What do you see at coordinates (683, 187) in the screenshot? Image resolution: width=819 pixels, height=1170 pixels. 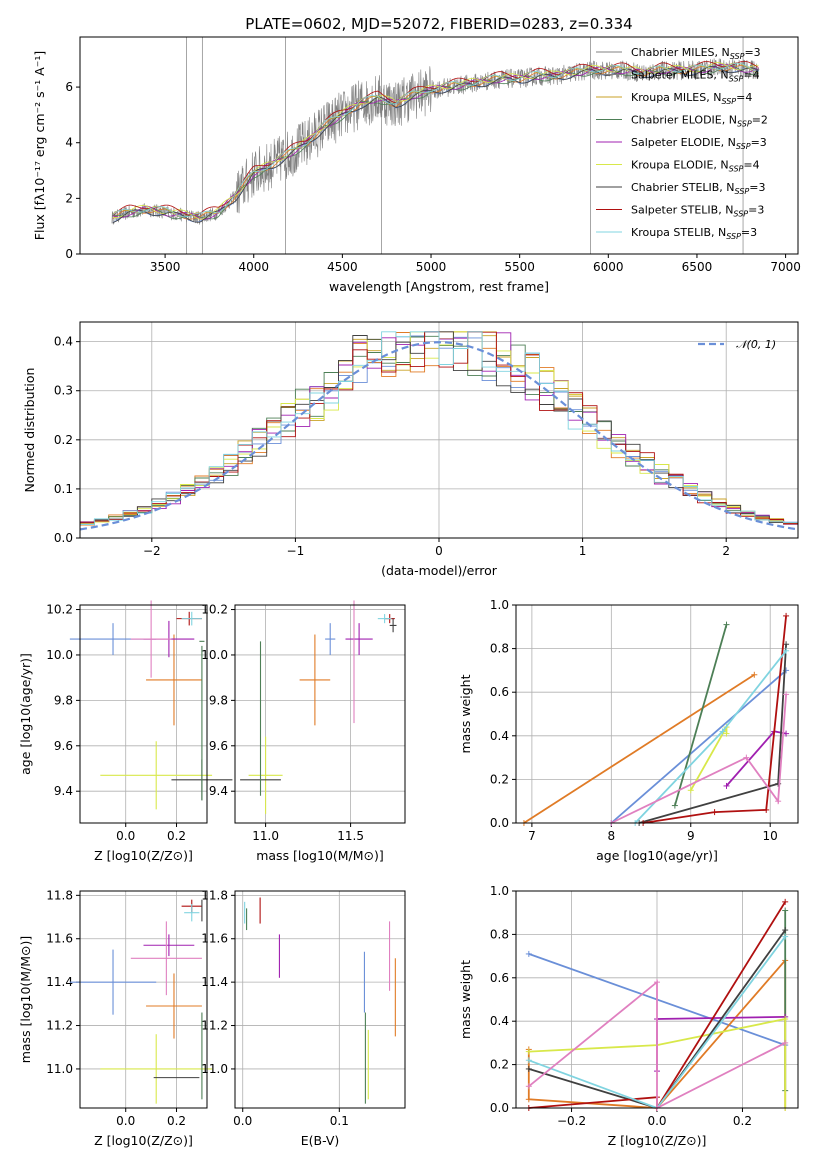 I see `legend-label: Chabrier STELIB, N` at bounding box center [683, 187].